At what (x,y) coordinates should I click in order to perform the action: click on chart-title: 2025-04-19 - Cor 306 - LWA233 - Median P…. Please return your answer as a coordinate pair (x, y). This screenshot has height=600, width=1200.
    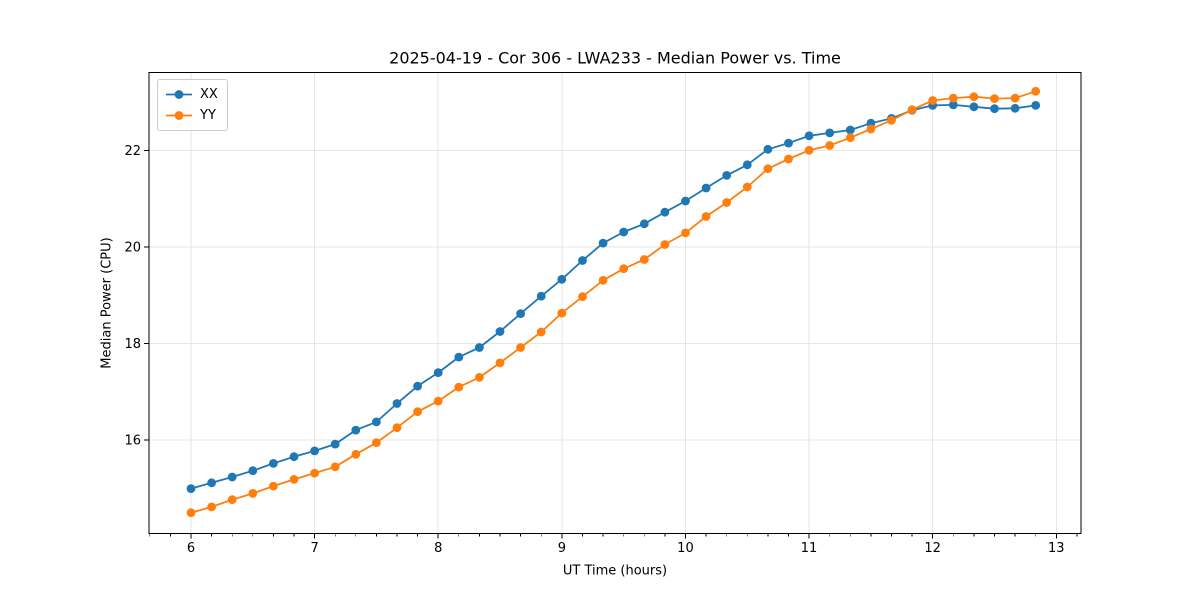
    Looking at the image, I should click on (615, 58).